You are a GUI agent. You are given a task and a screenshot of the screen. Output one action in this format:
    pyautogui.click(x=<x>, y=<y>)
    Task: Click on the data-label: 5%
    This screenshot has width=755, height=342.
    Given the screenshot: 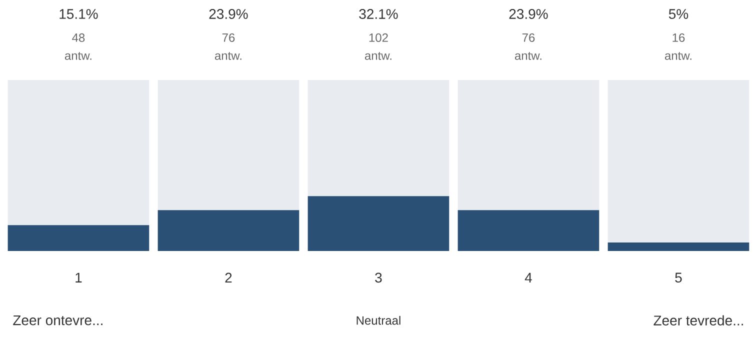 What is the action you would take?
    pyautogui.click(x=678, y=14)
    